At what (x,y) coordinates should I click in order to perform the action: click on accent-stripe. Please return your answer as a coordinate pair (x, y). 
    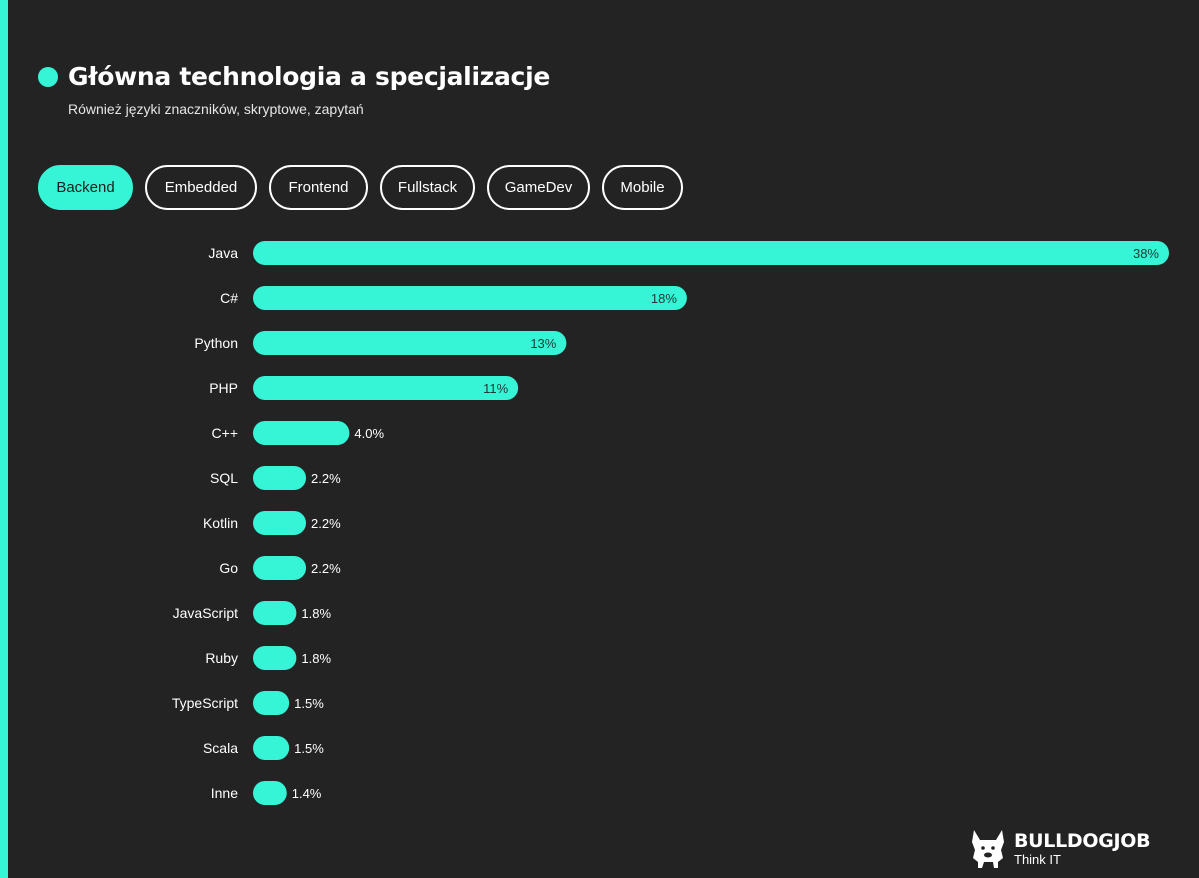
    Looking at the image, I should click on (4, 439).